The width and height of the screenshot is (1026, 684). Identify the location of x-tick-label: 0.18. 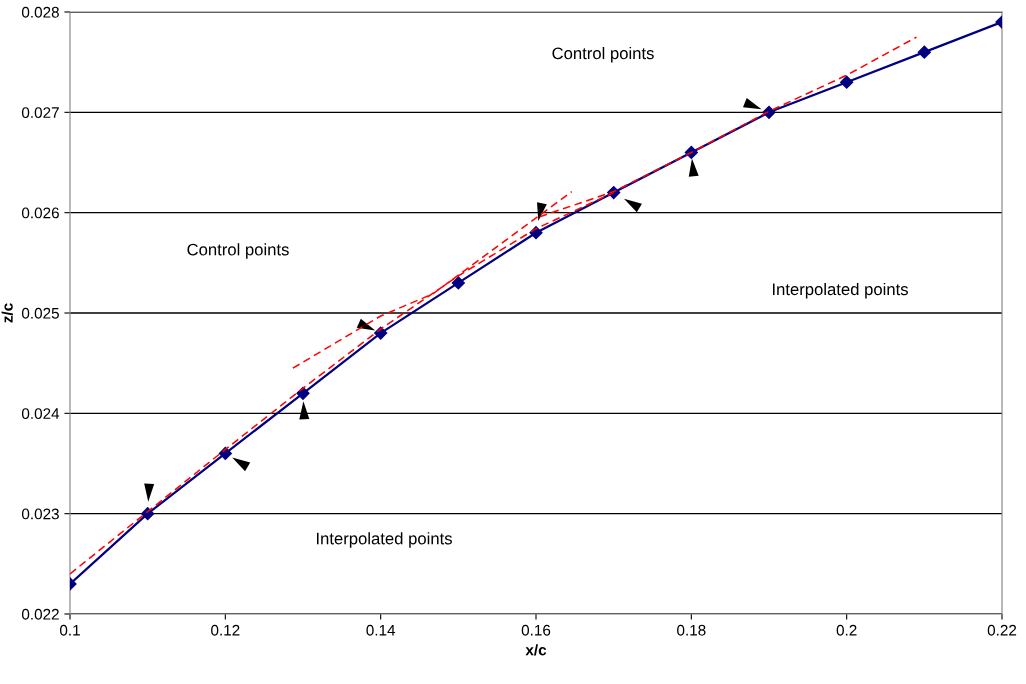
(691, 630).